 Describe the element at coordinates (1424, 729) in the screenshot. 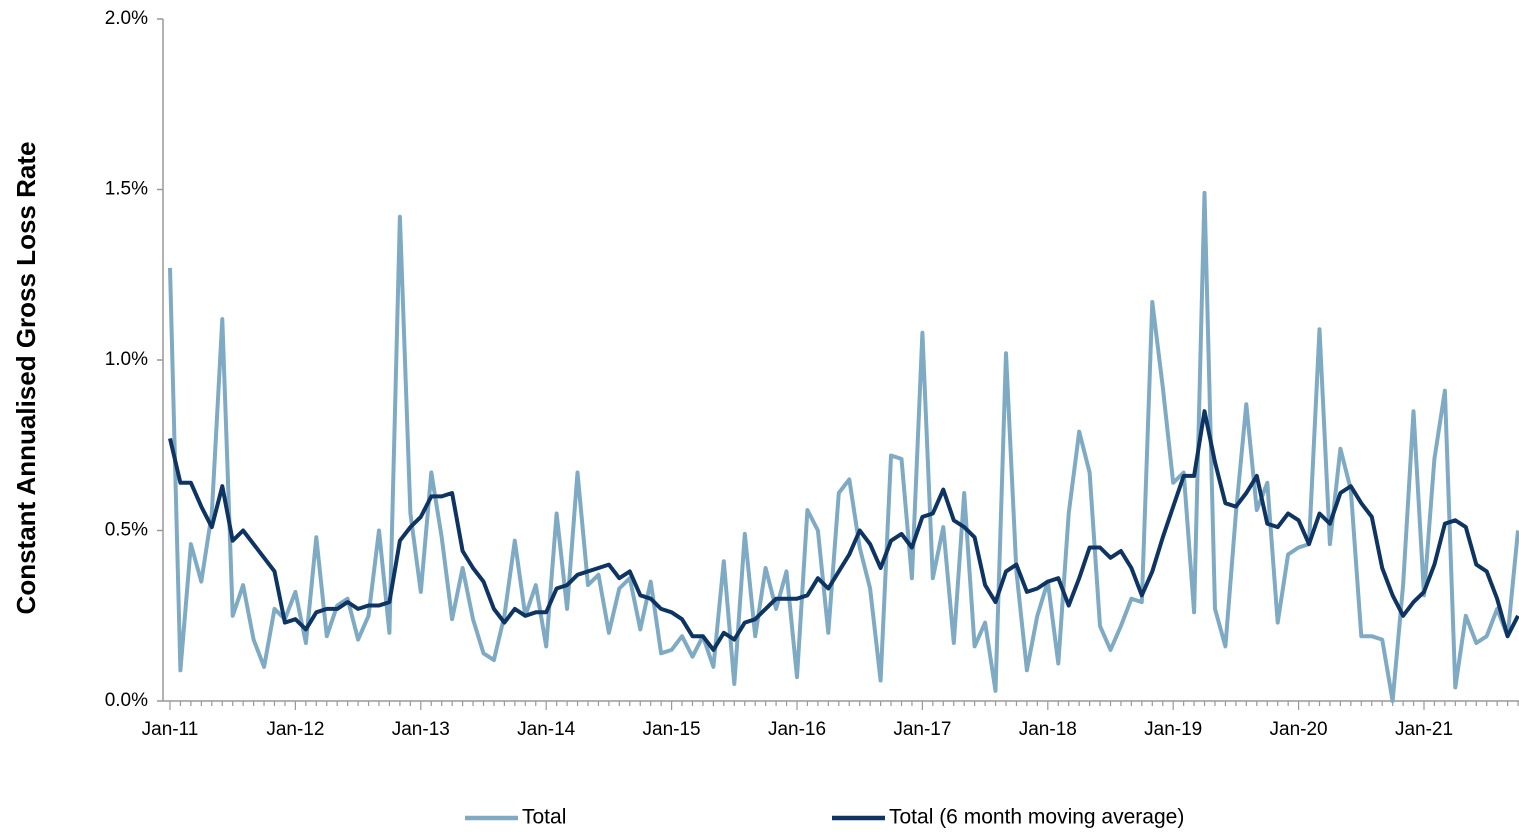

I see `x-tick-label: Jan-21` at that location.